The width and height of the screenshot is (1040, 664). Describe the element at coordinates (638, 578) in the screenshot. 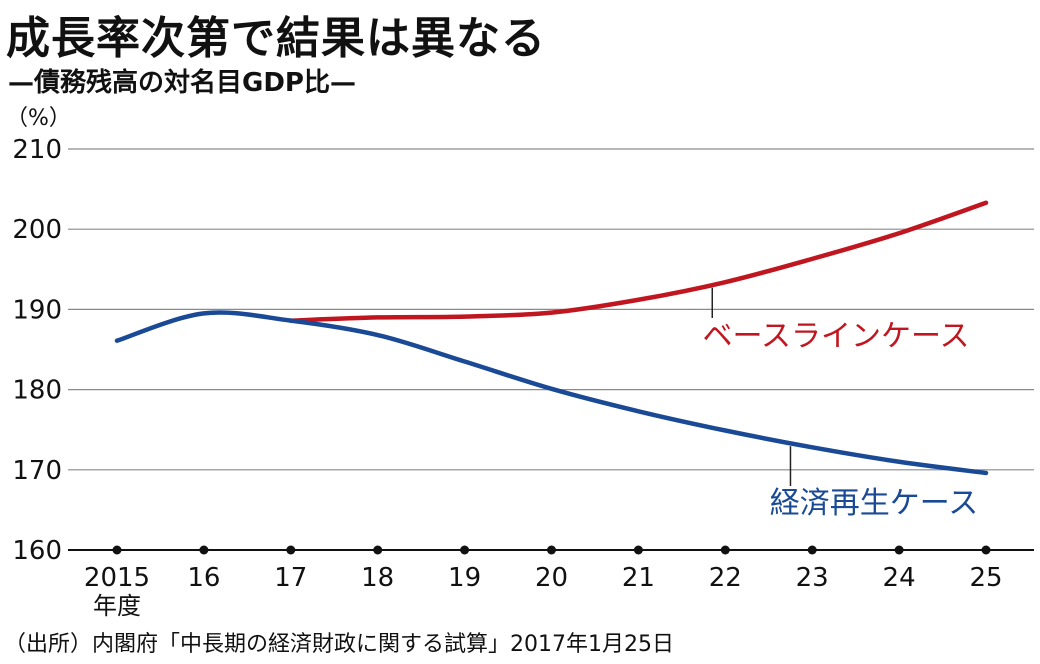

I see `x-tick-label-21: 21` at that location.